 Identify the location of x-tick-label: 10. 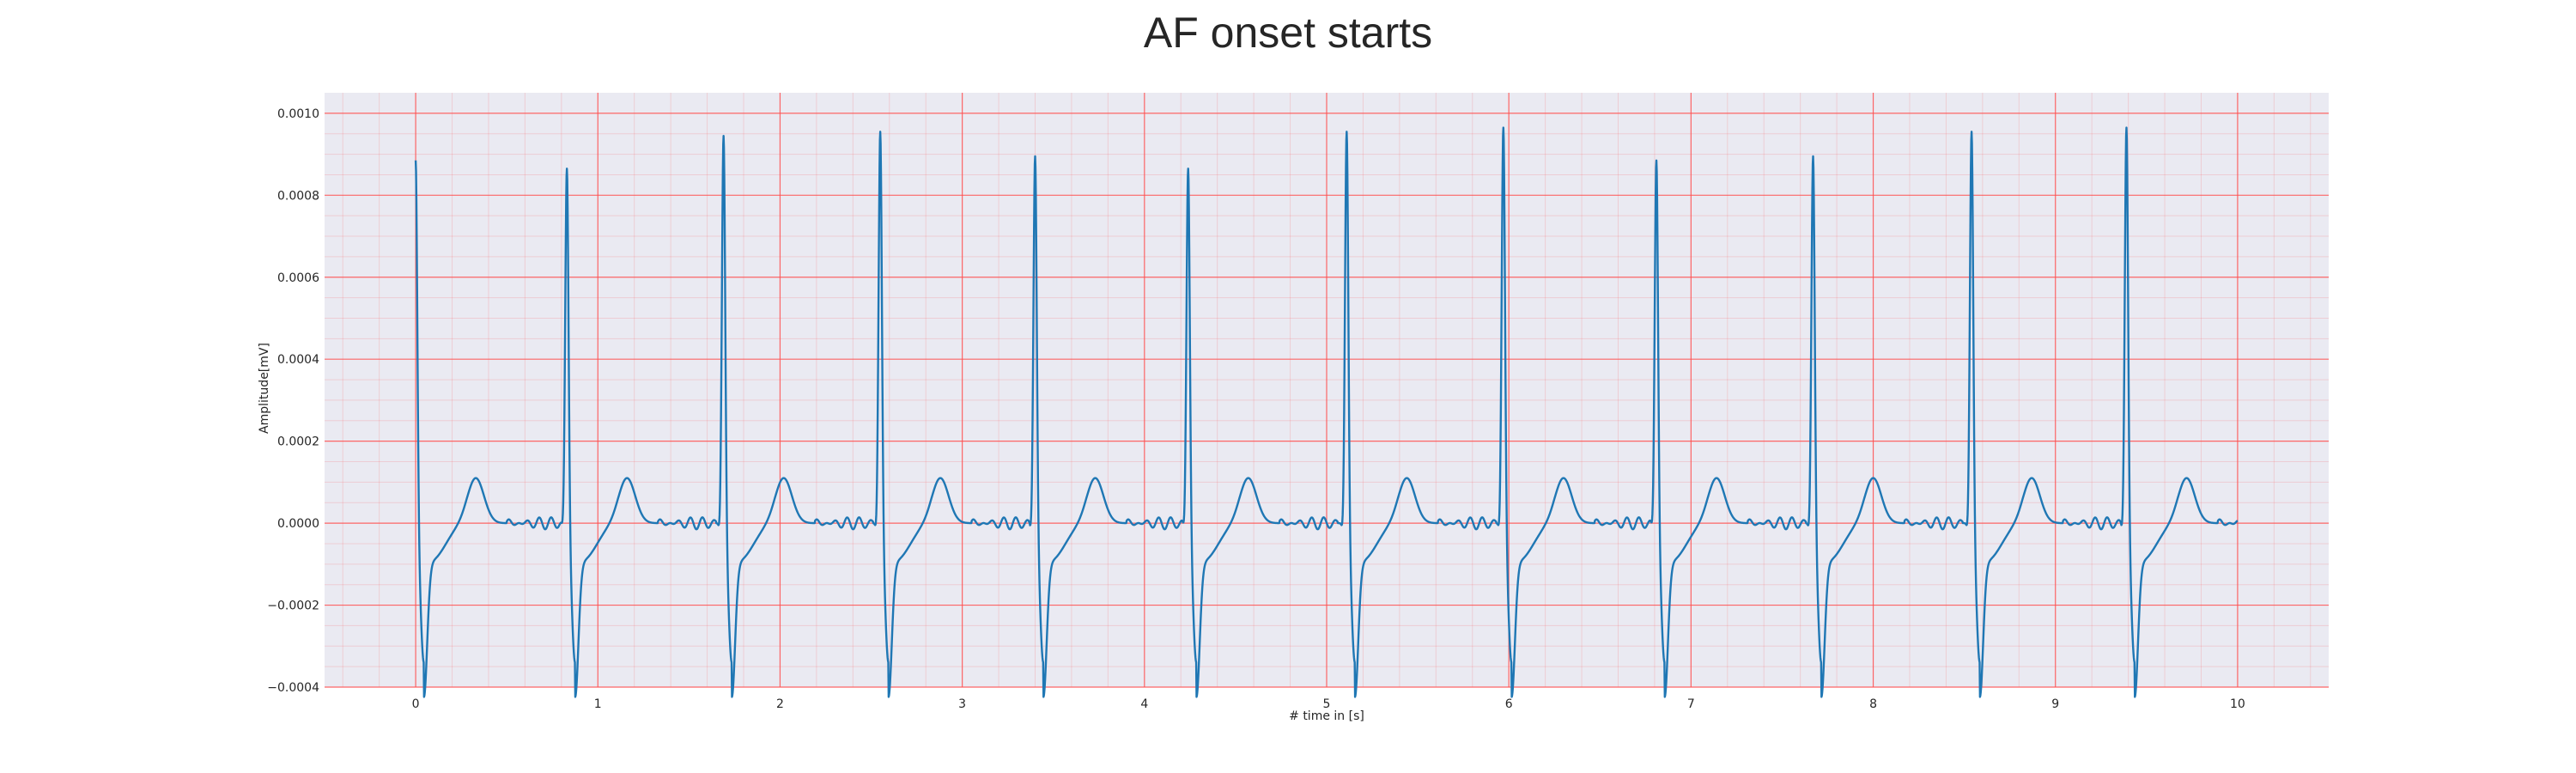
(2237, 704).